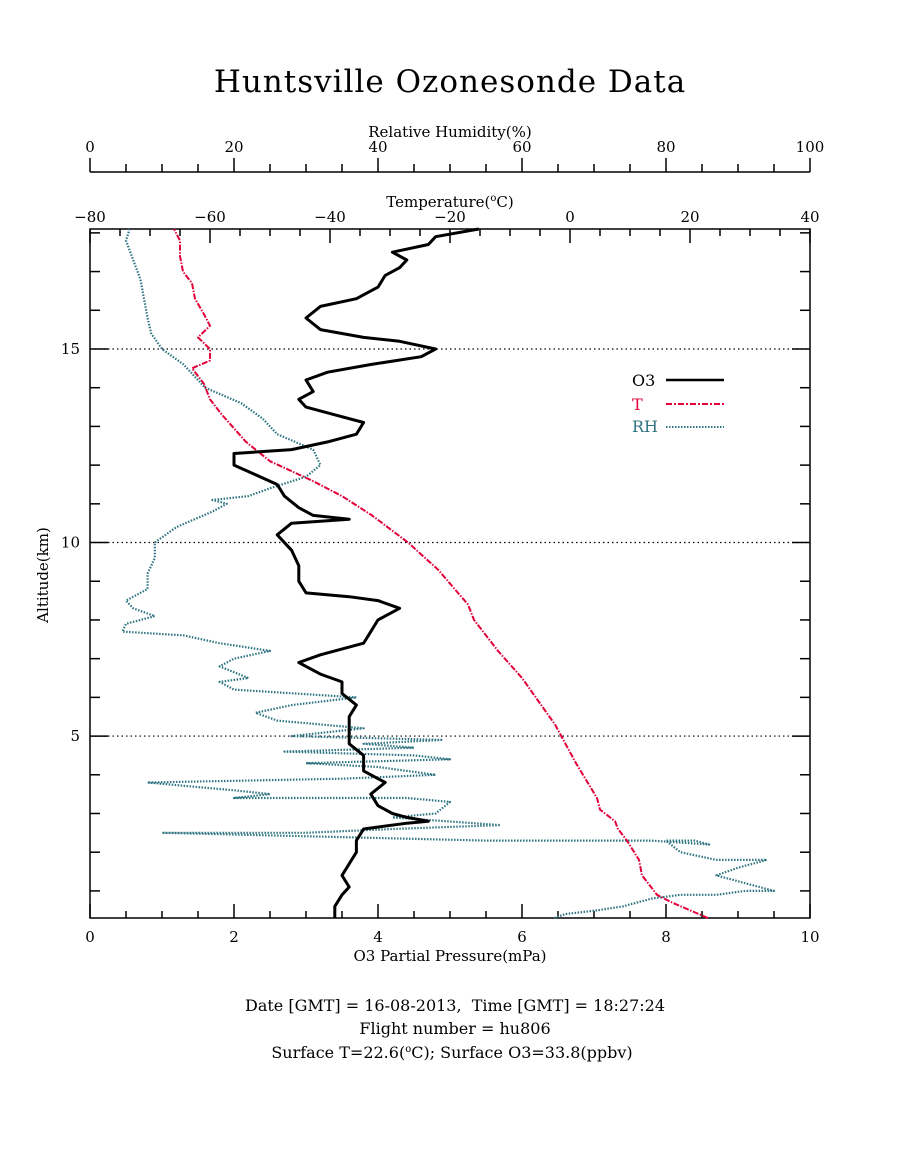  What do you see at coordinates (330, 217) in the screenshot?
I see `temperature-tick-label: −40` at bounding box center [330, 217].